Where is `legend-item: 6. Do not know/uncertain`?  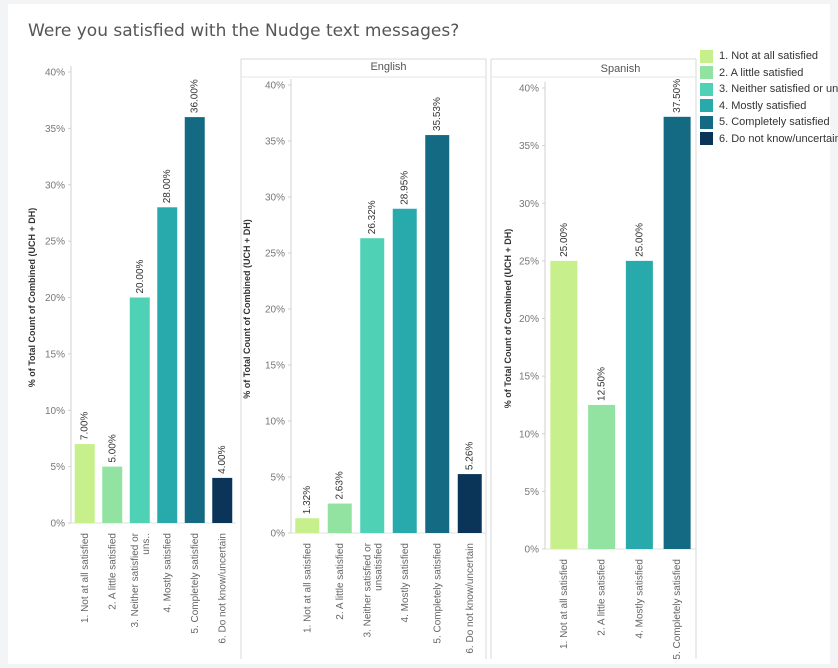 legend-item: 6. Do not know/uncertain is located at coordinates (769, 139).